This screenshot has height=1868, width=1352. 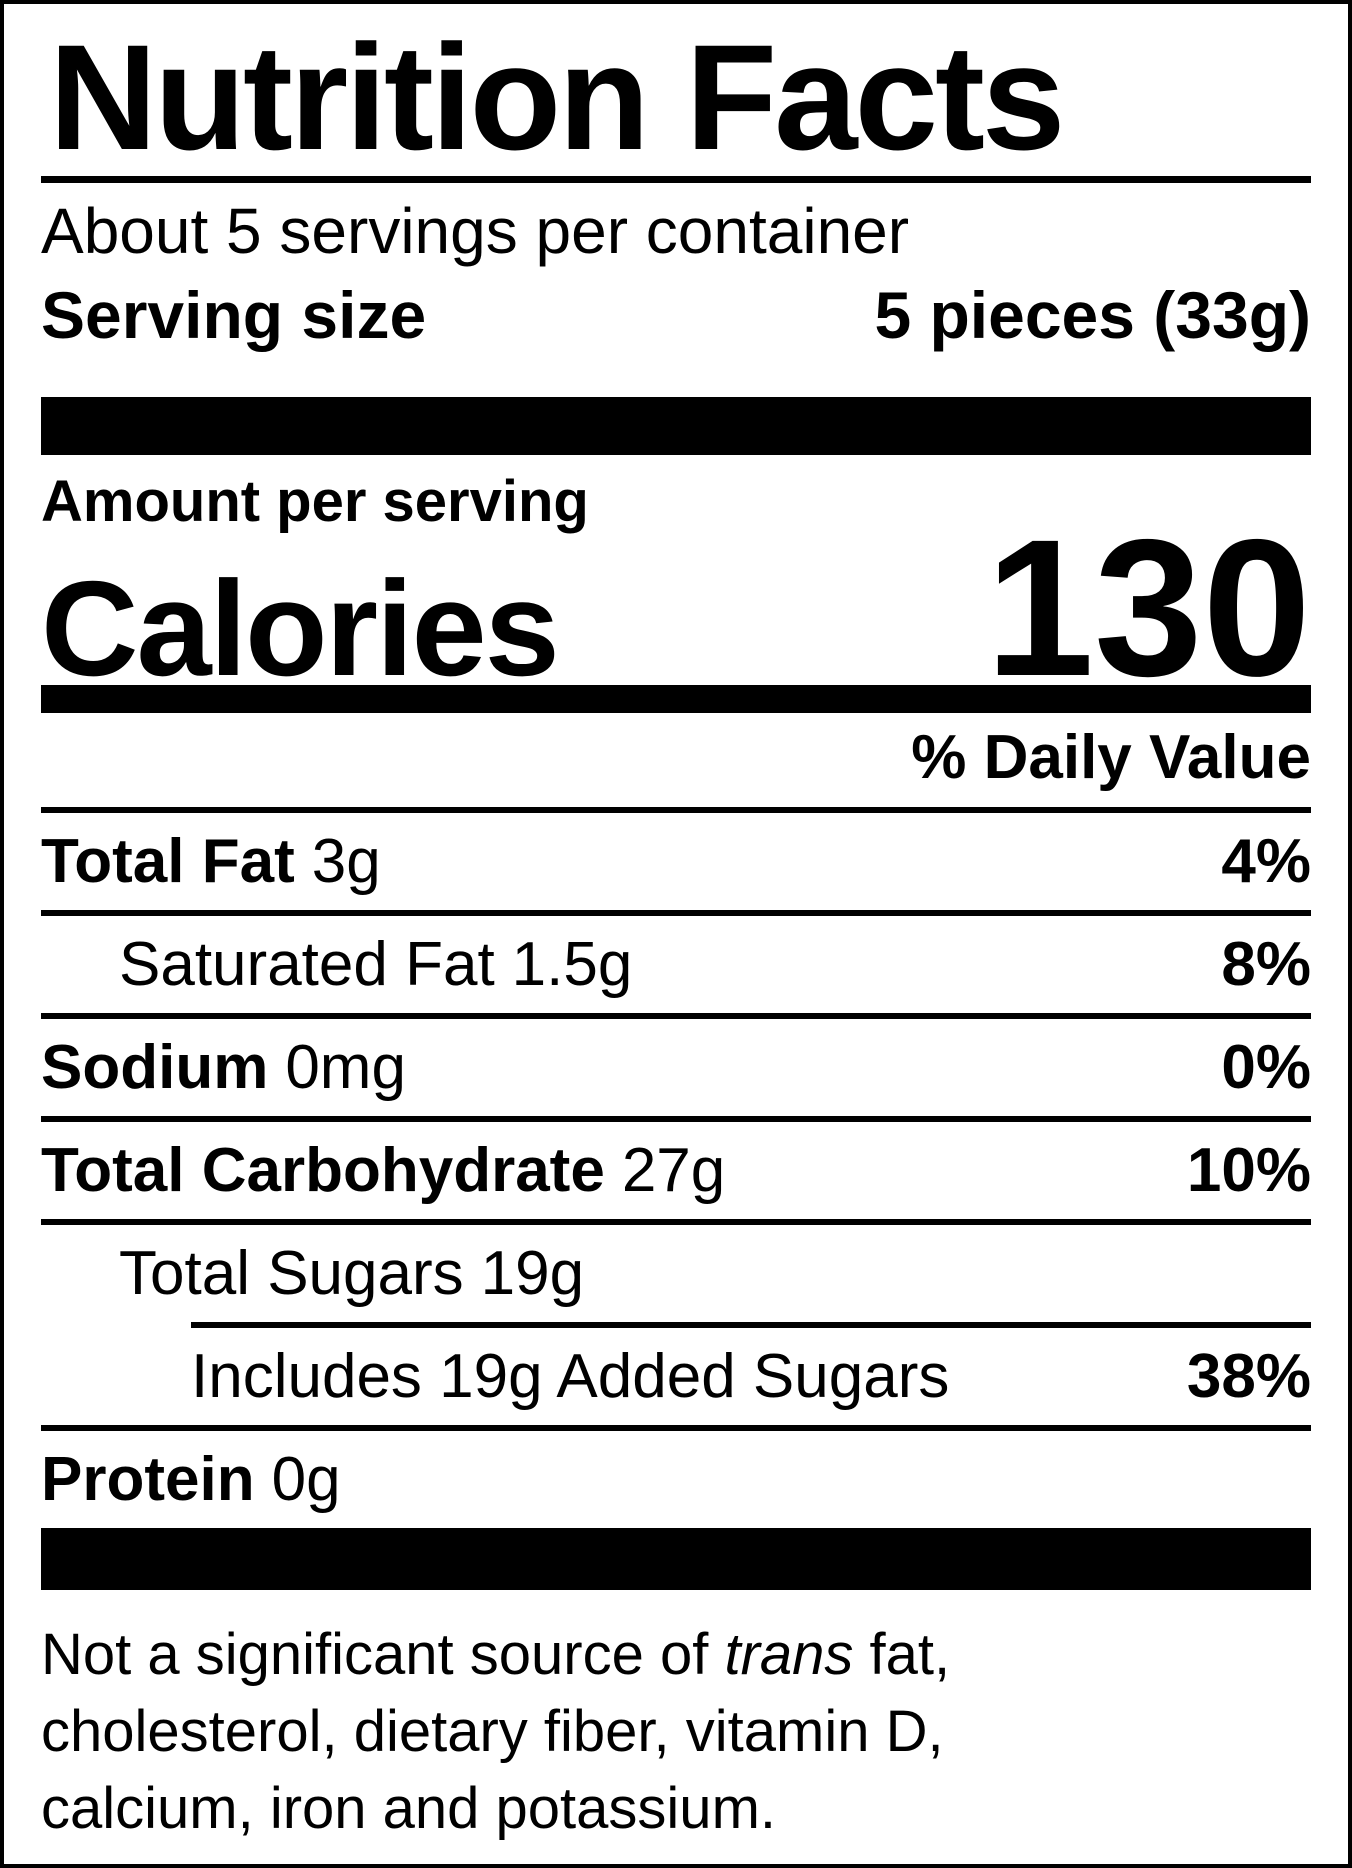 I want to click on nutrient-name: Protein, so click(x=148, y=1480).